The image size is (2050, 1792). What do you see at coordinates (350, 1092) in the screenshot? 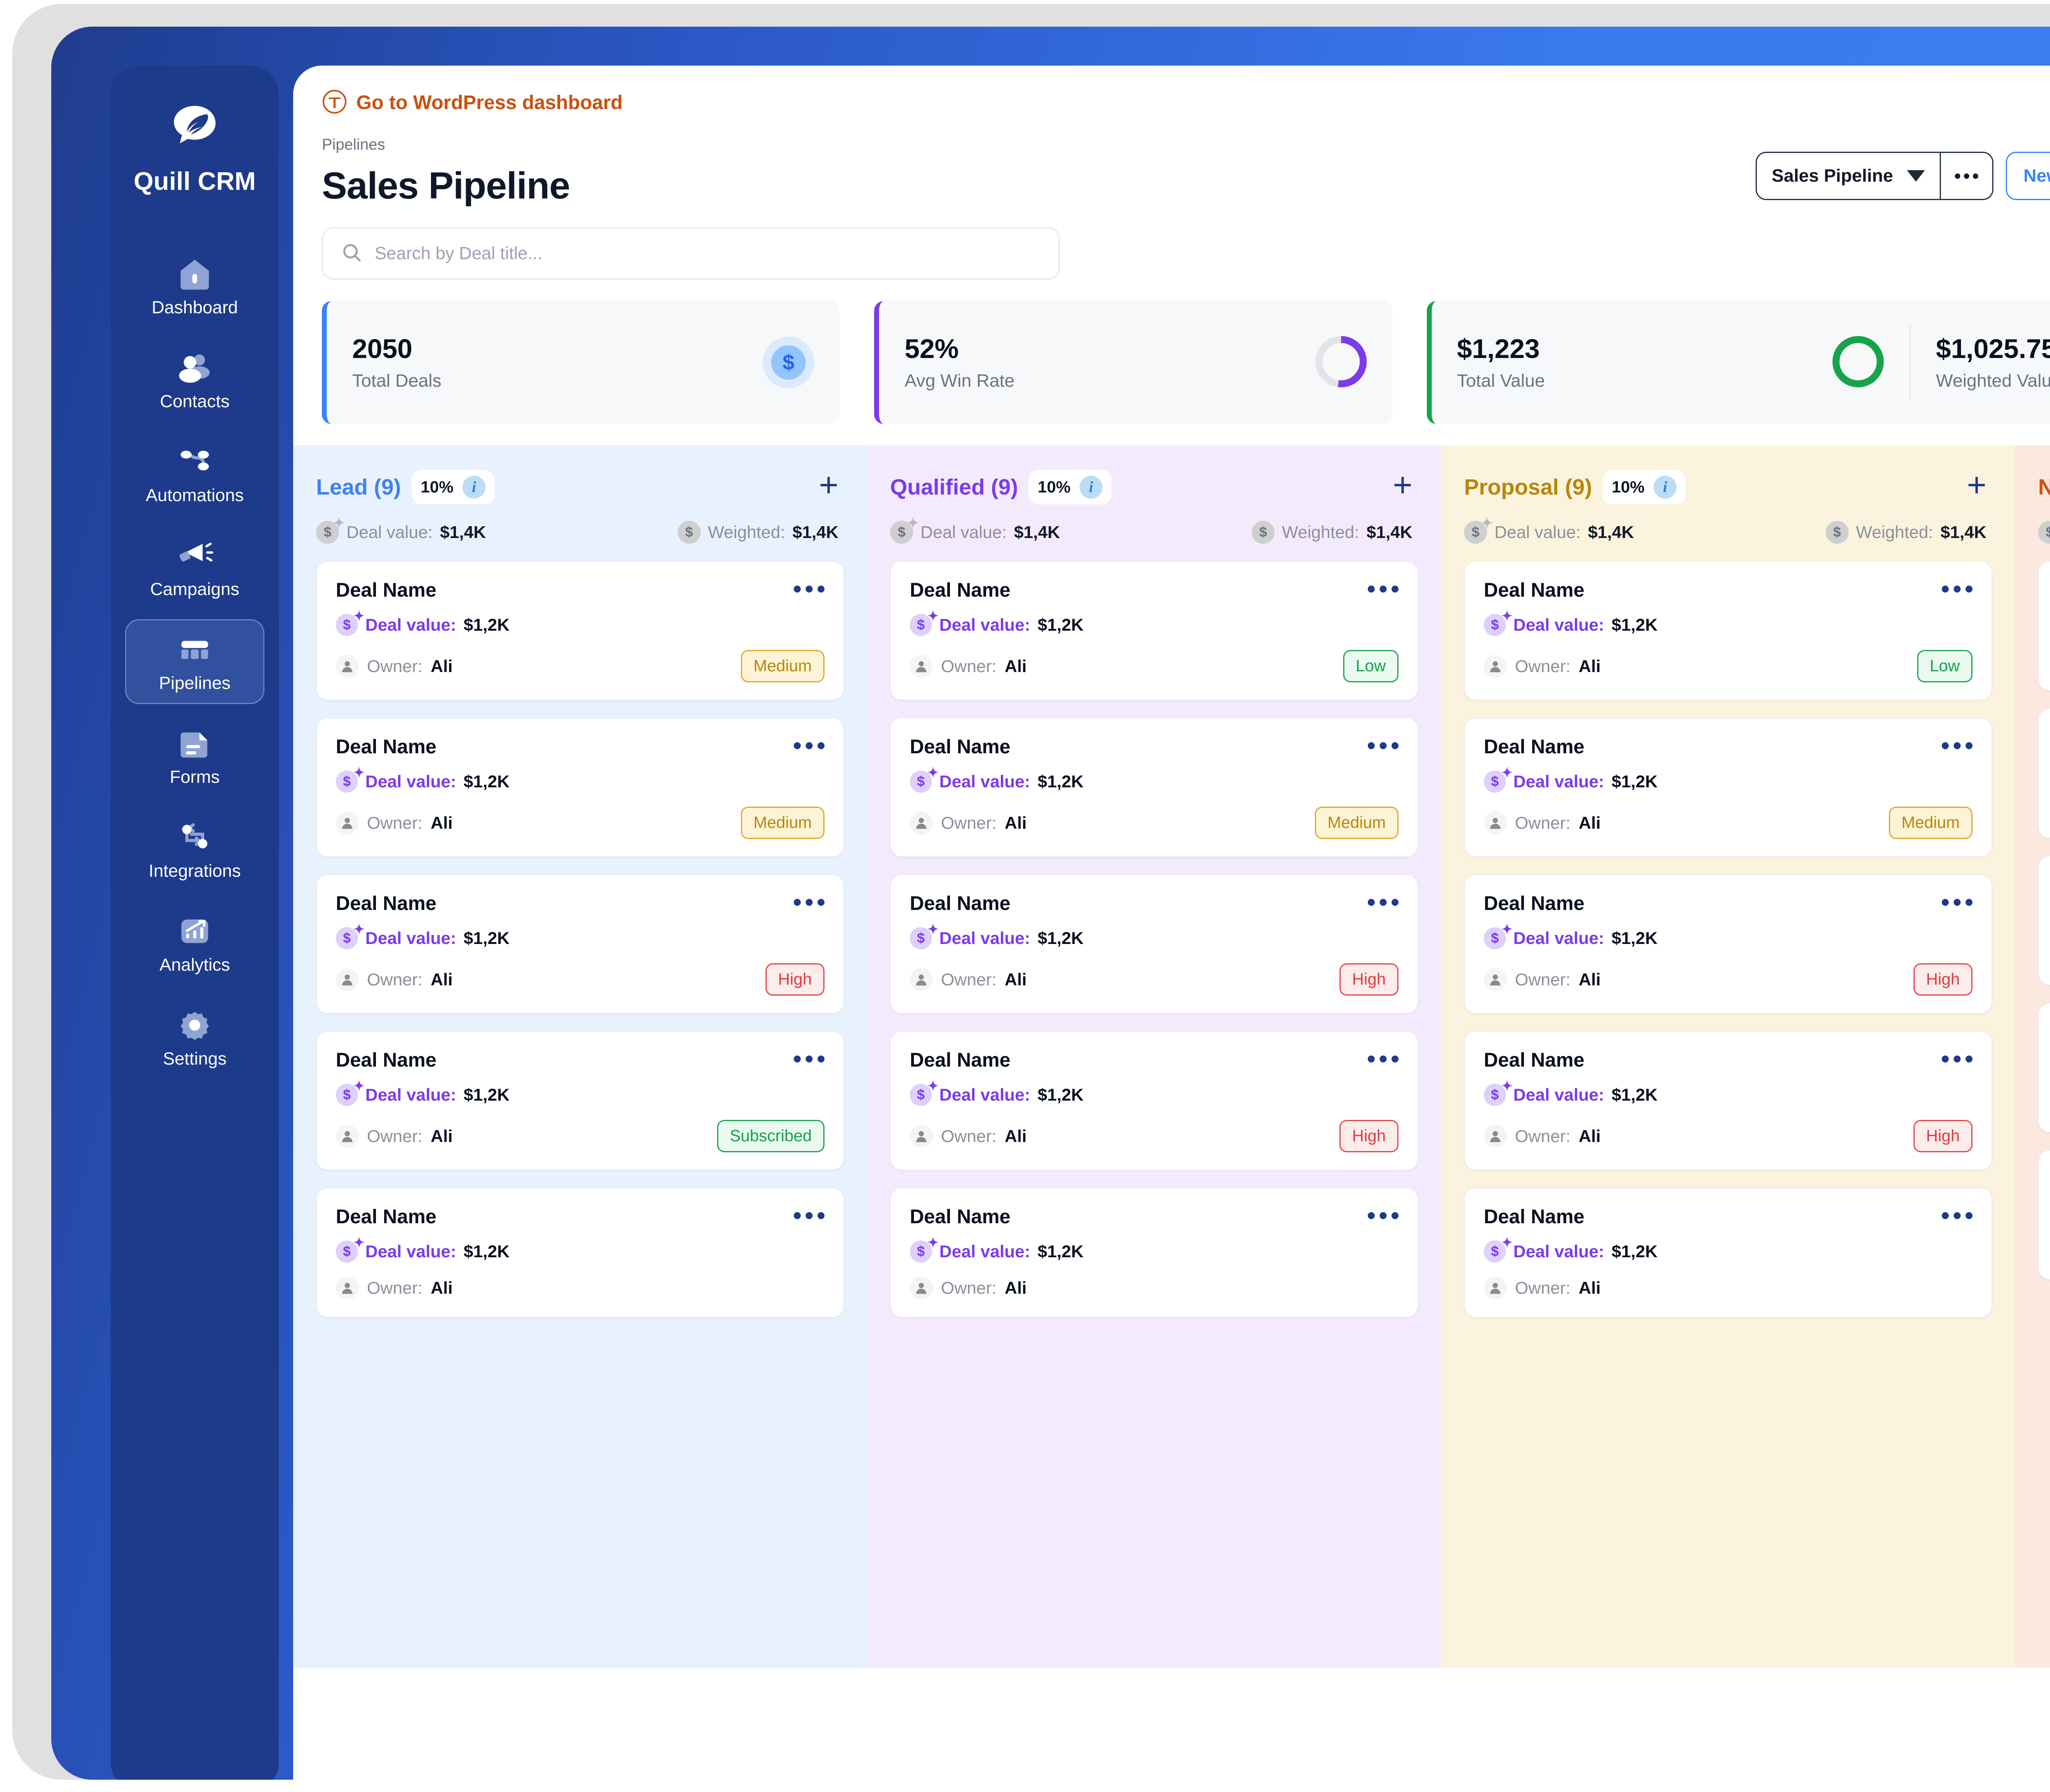
I see `deal-value-coin-icon: $` at bounding box center [350, 1092].